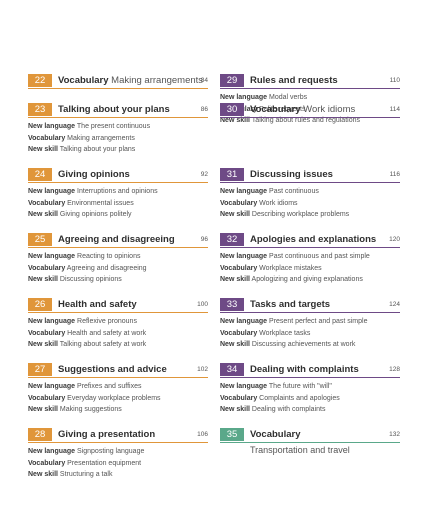 Image resolution: width=429 pixels, height=512 pixels. What do you see at coordinates (202, 434) in the screenshot?
I see `page-number: 106` at bounding box center [202, 434].